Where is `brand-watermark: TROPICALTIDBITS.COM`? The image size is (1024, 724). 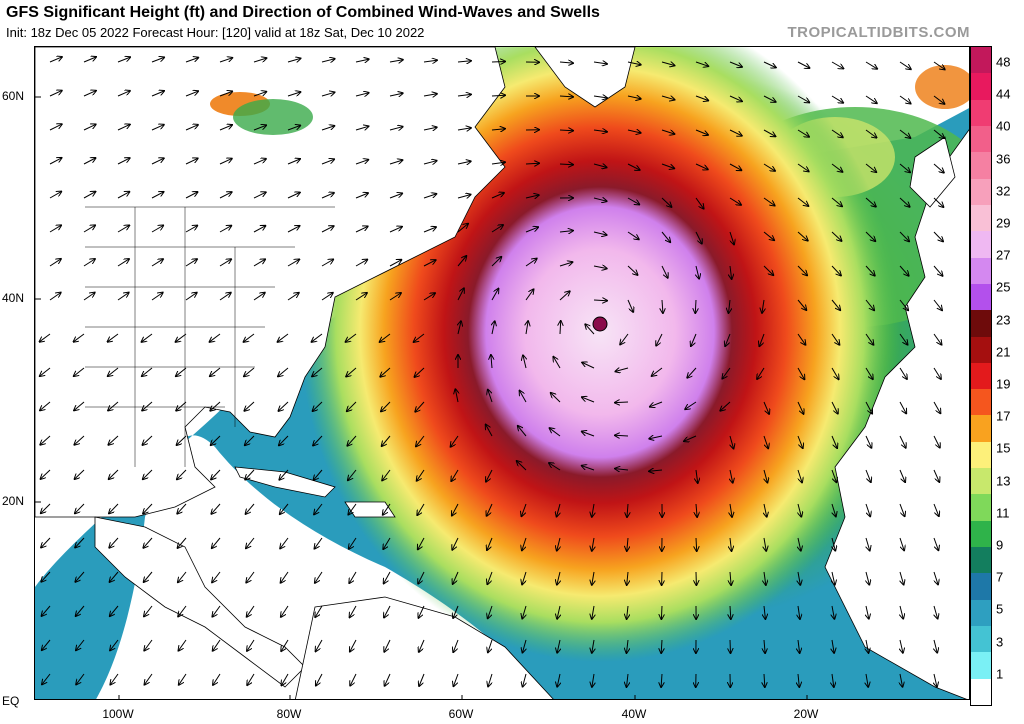 brand-watermark: TROPICALTIDBITS.COM is located at coordinates (878, 32).